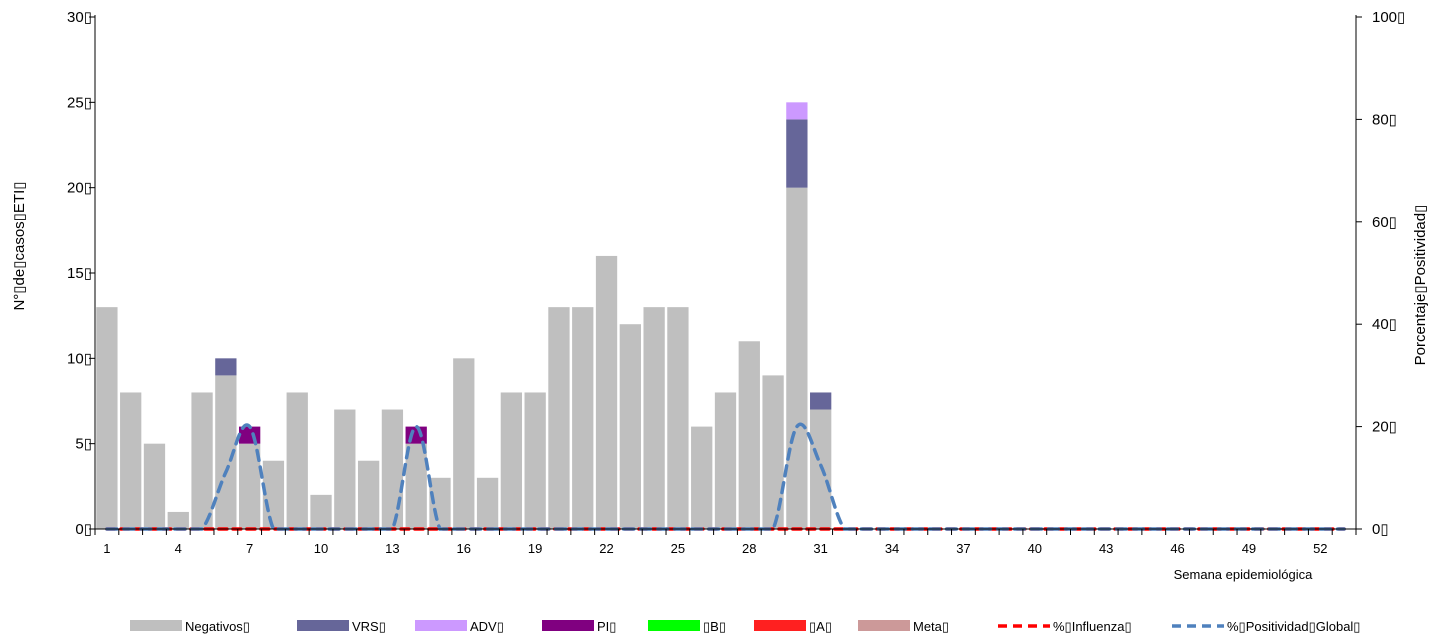  What do you see at coordinates (678, 548) in the screenshot?
I see `x-tick-label: 25` at bounding box center [678, 548].